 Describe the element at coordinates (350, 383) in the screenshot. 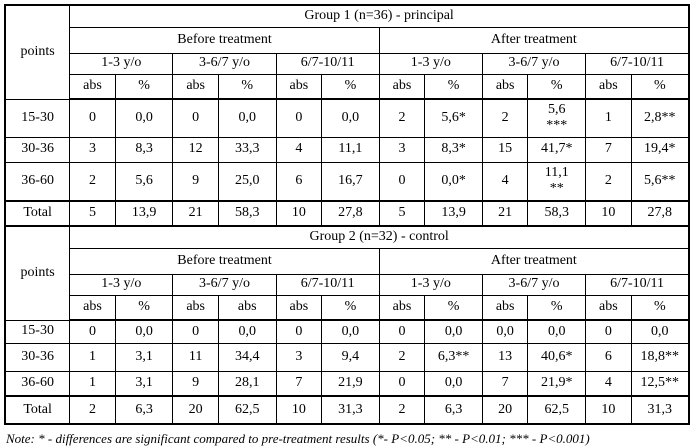

I see `value-cell: 21,9` at that location.